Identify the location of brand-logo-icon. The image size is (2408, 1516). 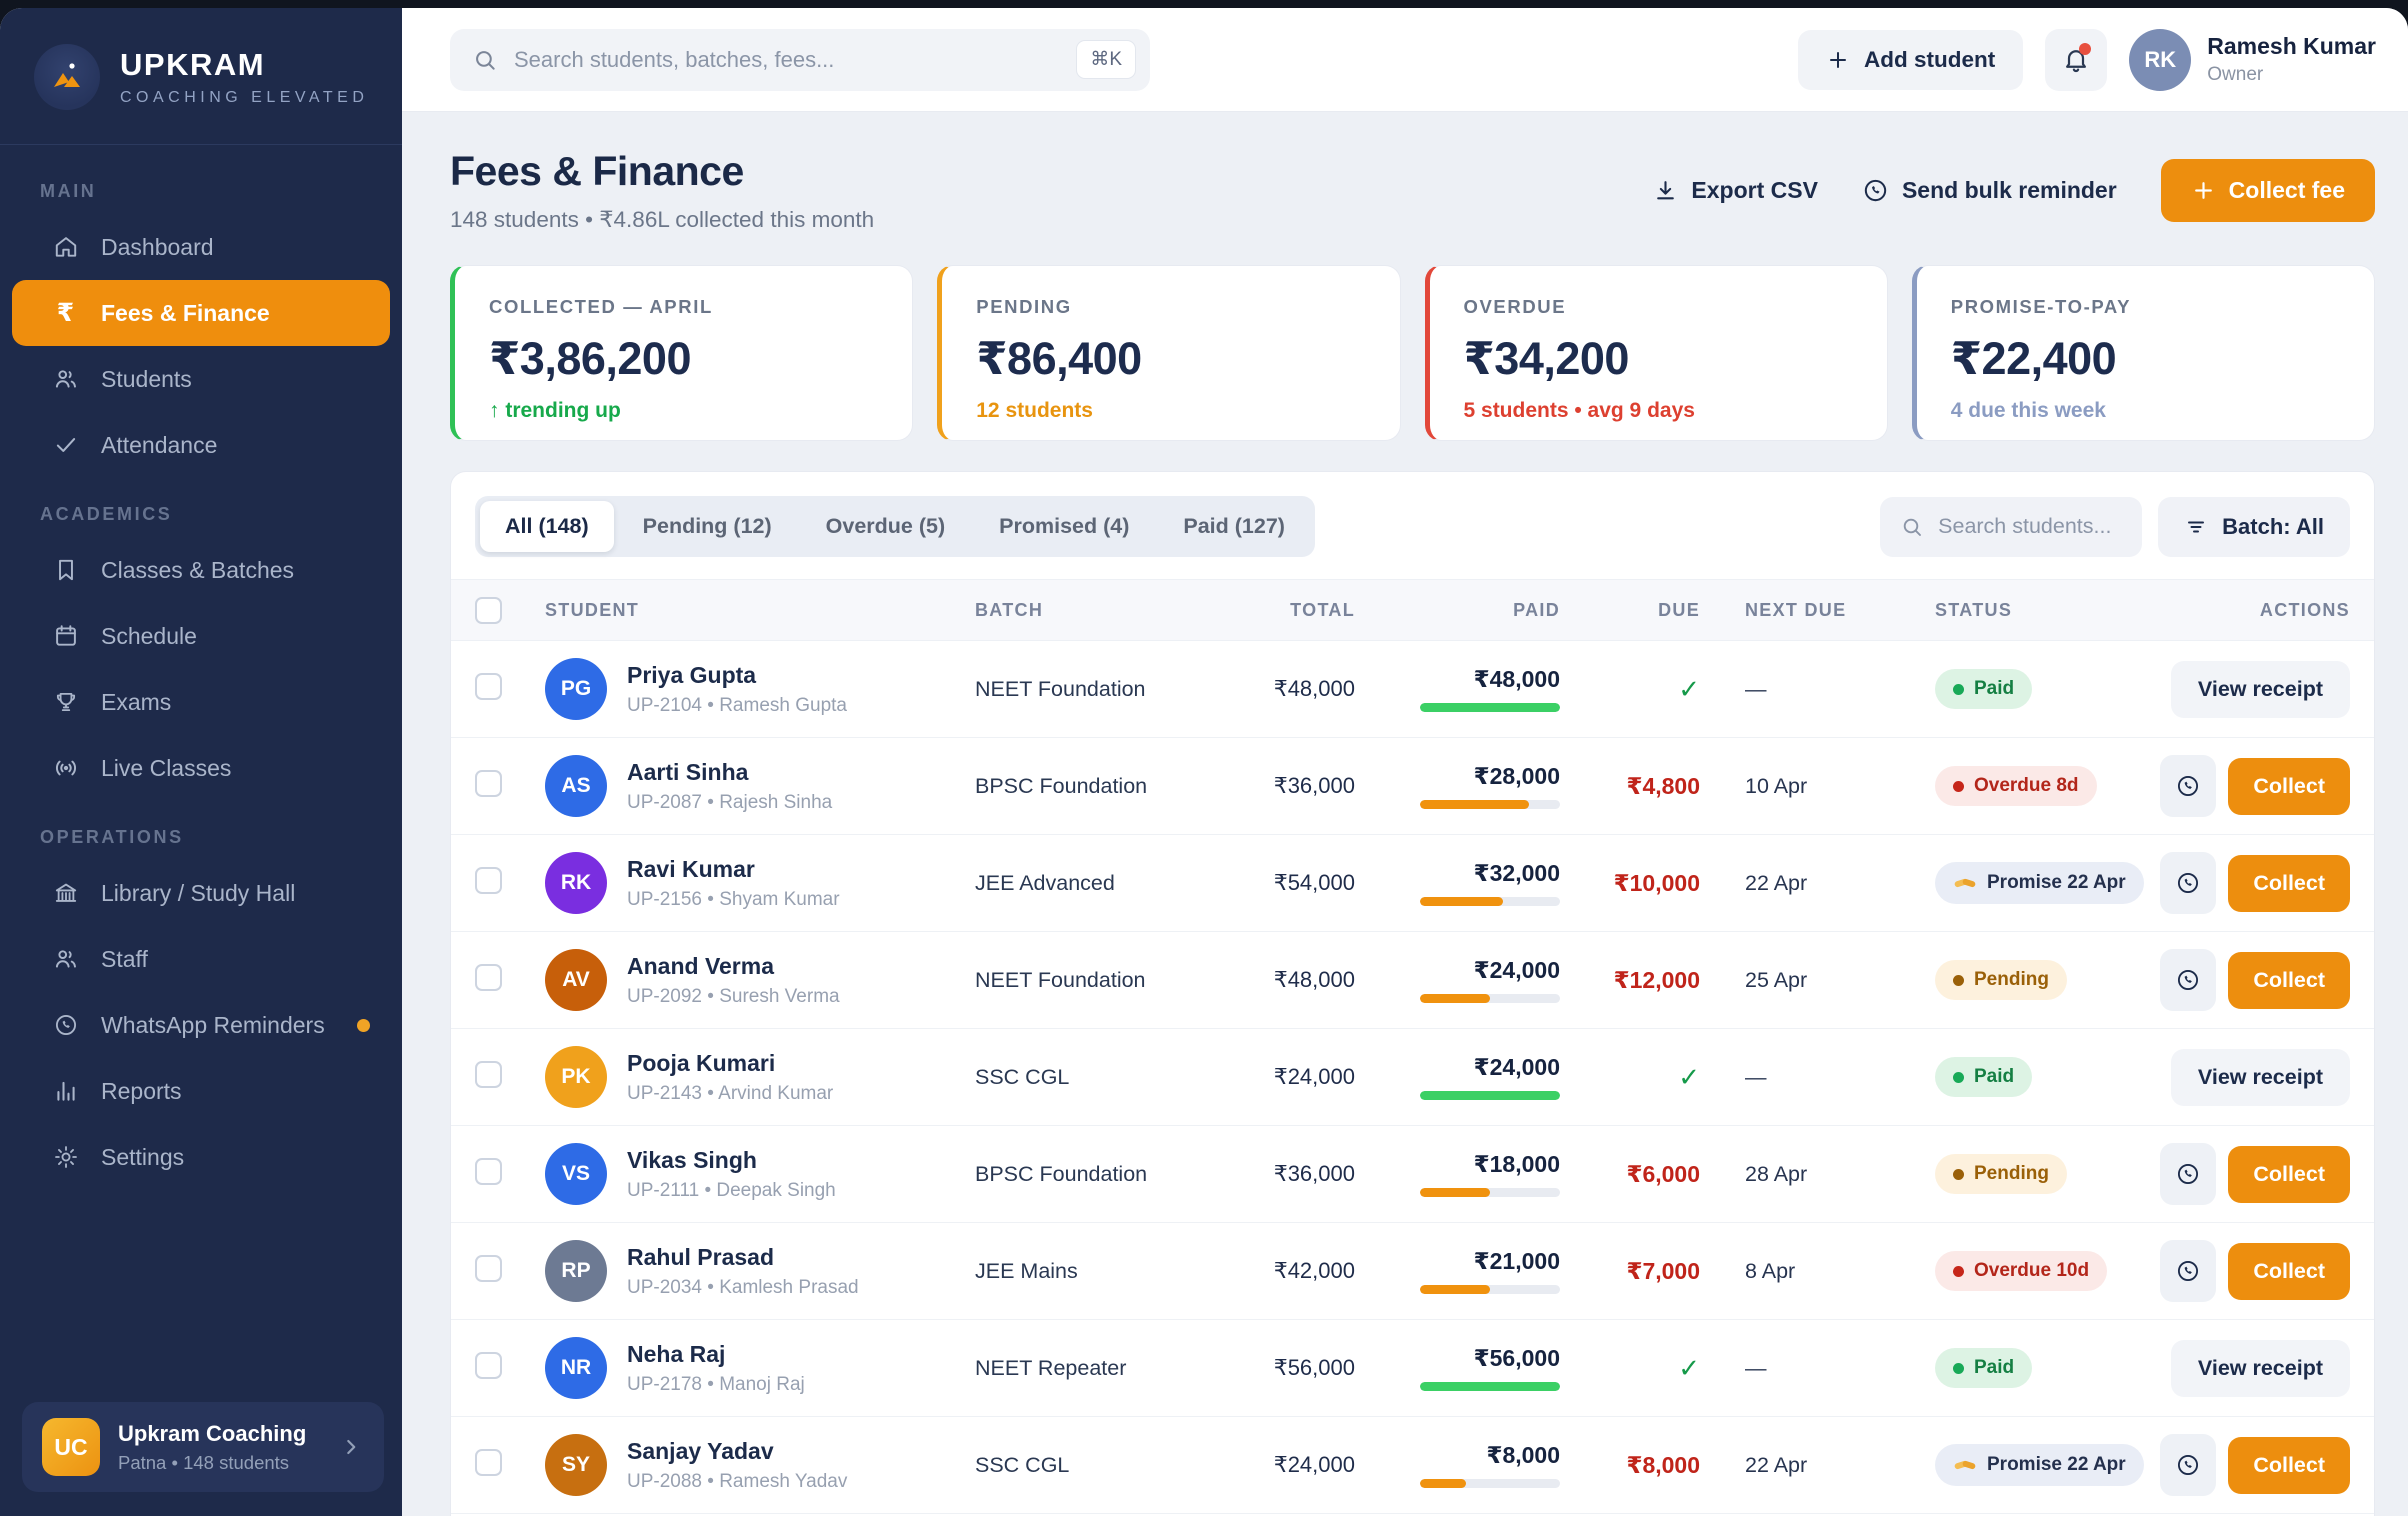
(67, 77).